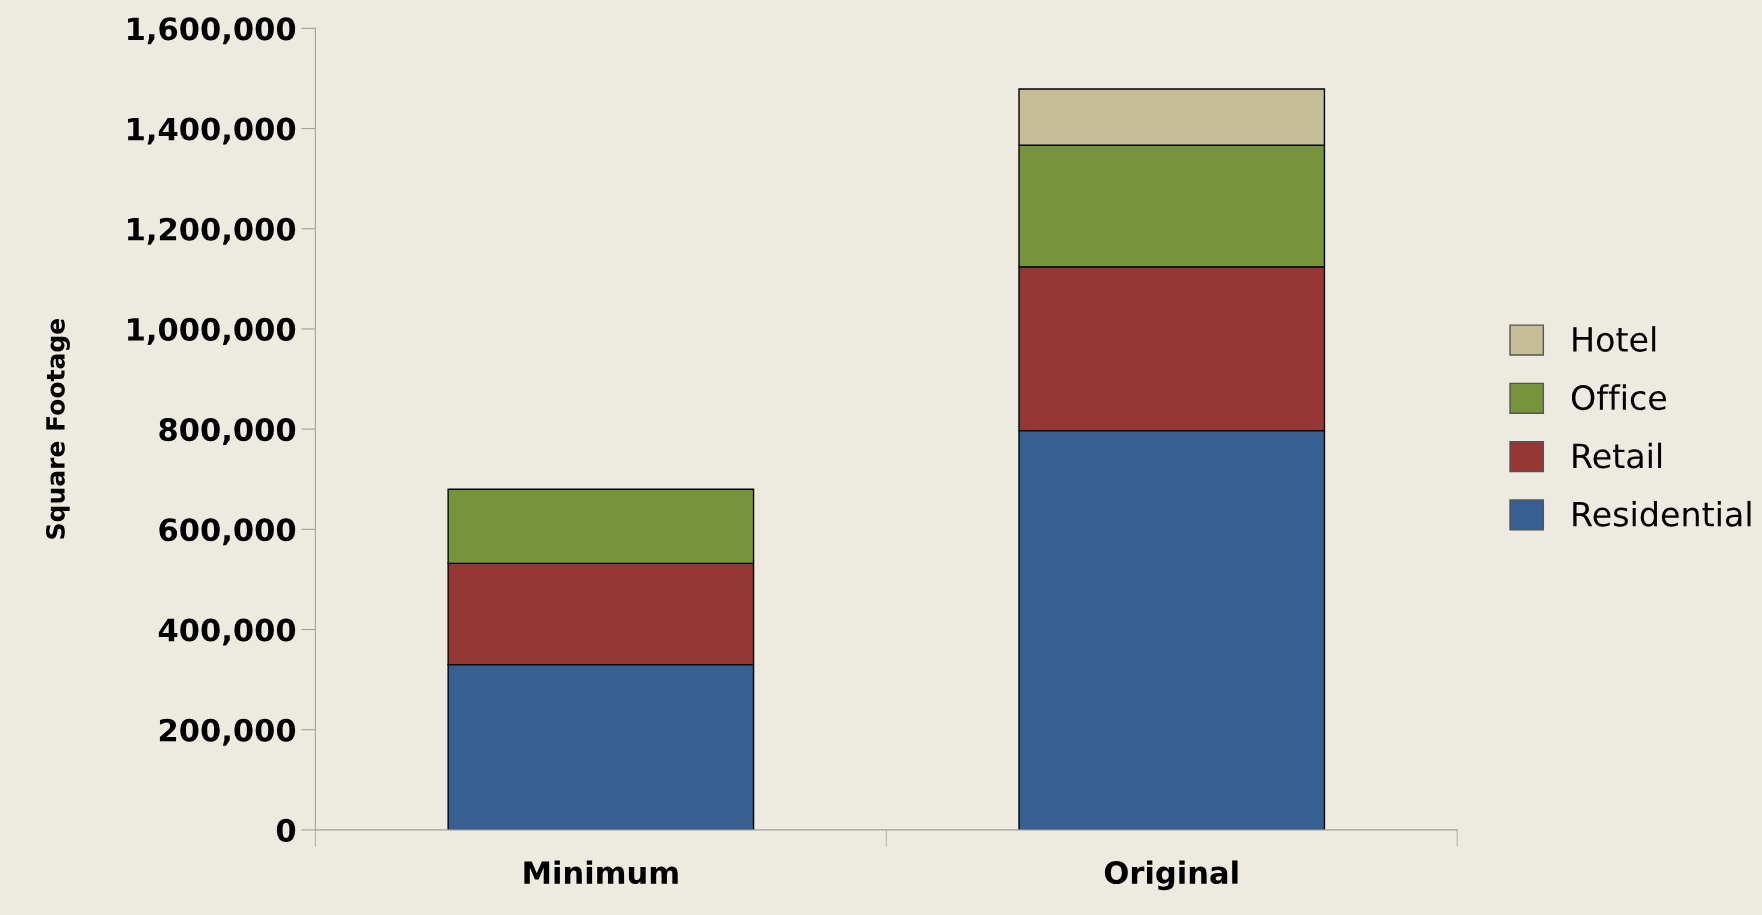  Describe the element at coordinates (1614, 339) in the screenshot. I see `legend-label: Hotel` at that location.